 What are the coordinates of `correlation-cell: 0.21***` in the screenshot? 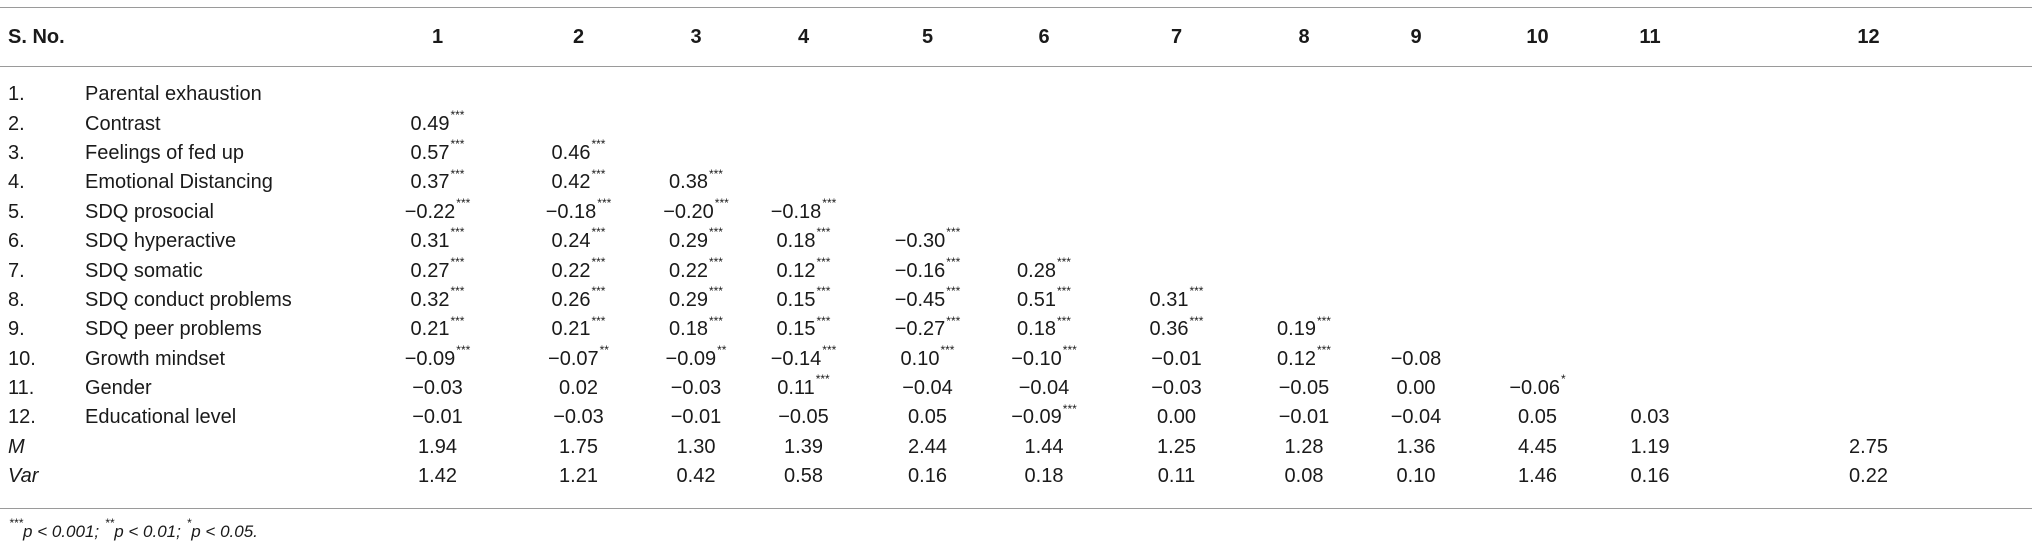 It's located at (437, 329).